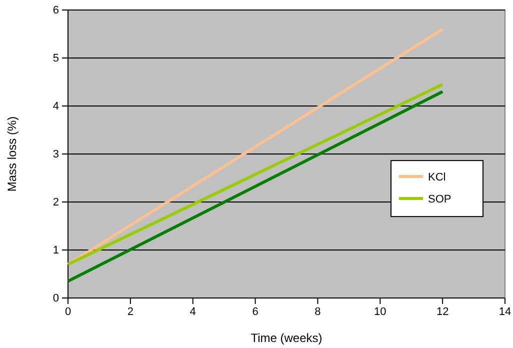  What do you see at coordinates (255, 312) in the screenshot?
I see `x-tick-label: 6` at bounding box center [255, 312].